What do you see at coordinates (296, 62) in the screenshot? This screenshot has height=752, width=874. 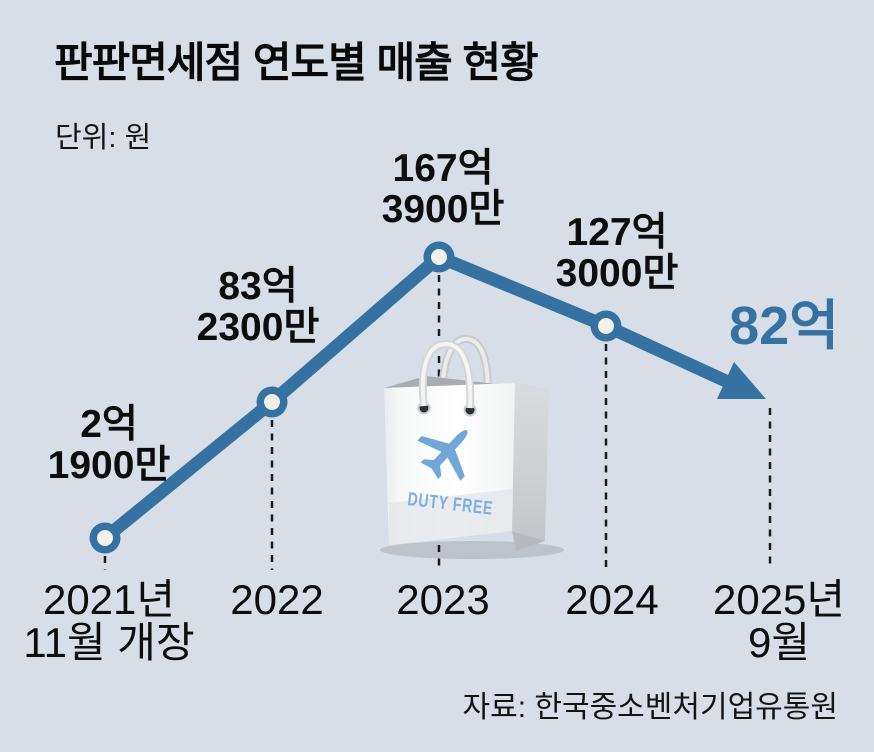 I see `chart-title: 판판면세점 연도별 매출 현황` at bounding box center [296, 62].